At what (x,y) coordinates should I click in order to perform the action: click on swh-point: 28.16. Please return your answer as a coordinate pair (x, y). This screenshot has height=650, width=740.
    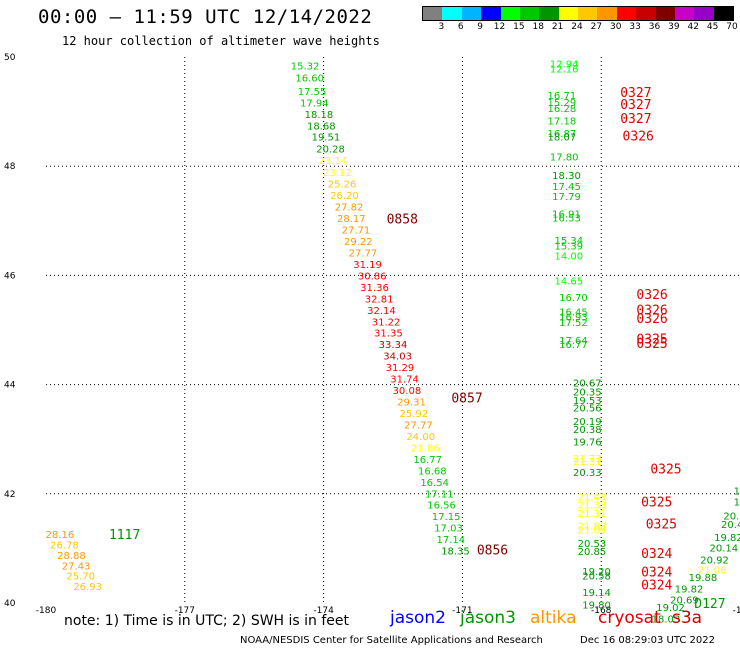
    Looking at the image, I should click on (60, 535).